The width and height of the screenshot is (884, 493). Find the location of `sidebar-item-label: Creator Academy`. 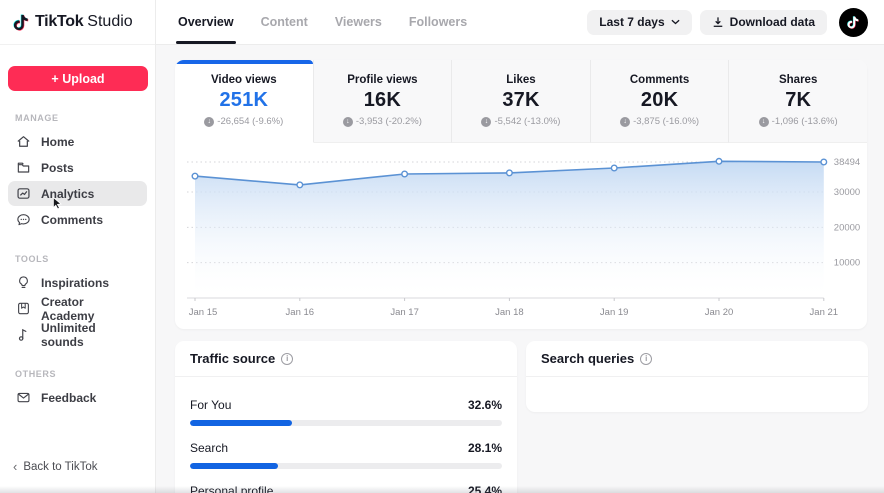

sidebar-item-label: Creator Academy is located at coordinates (68, 308).